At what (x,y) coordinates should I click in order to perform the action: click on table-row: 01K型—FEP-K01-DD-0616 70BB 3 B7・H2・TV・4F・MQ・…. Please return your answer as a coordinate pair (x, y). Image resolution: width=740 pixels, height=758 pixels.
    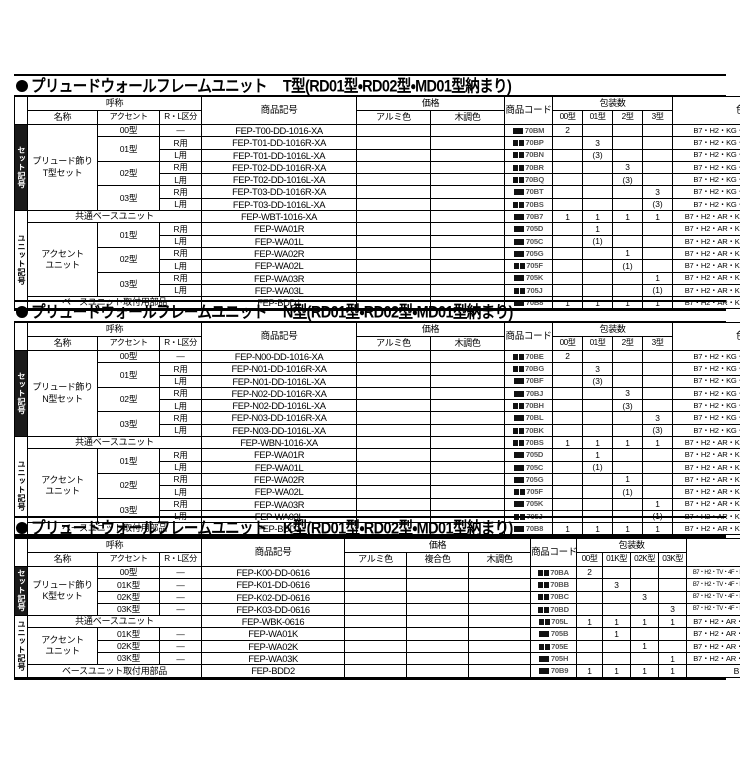
    Looking at the image, I should click on (377, 585).